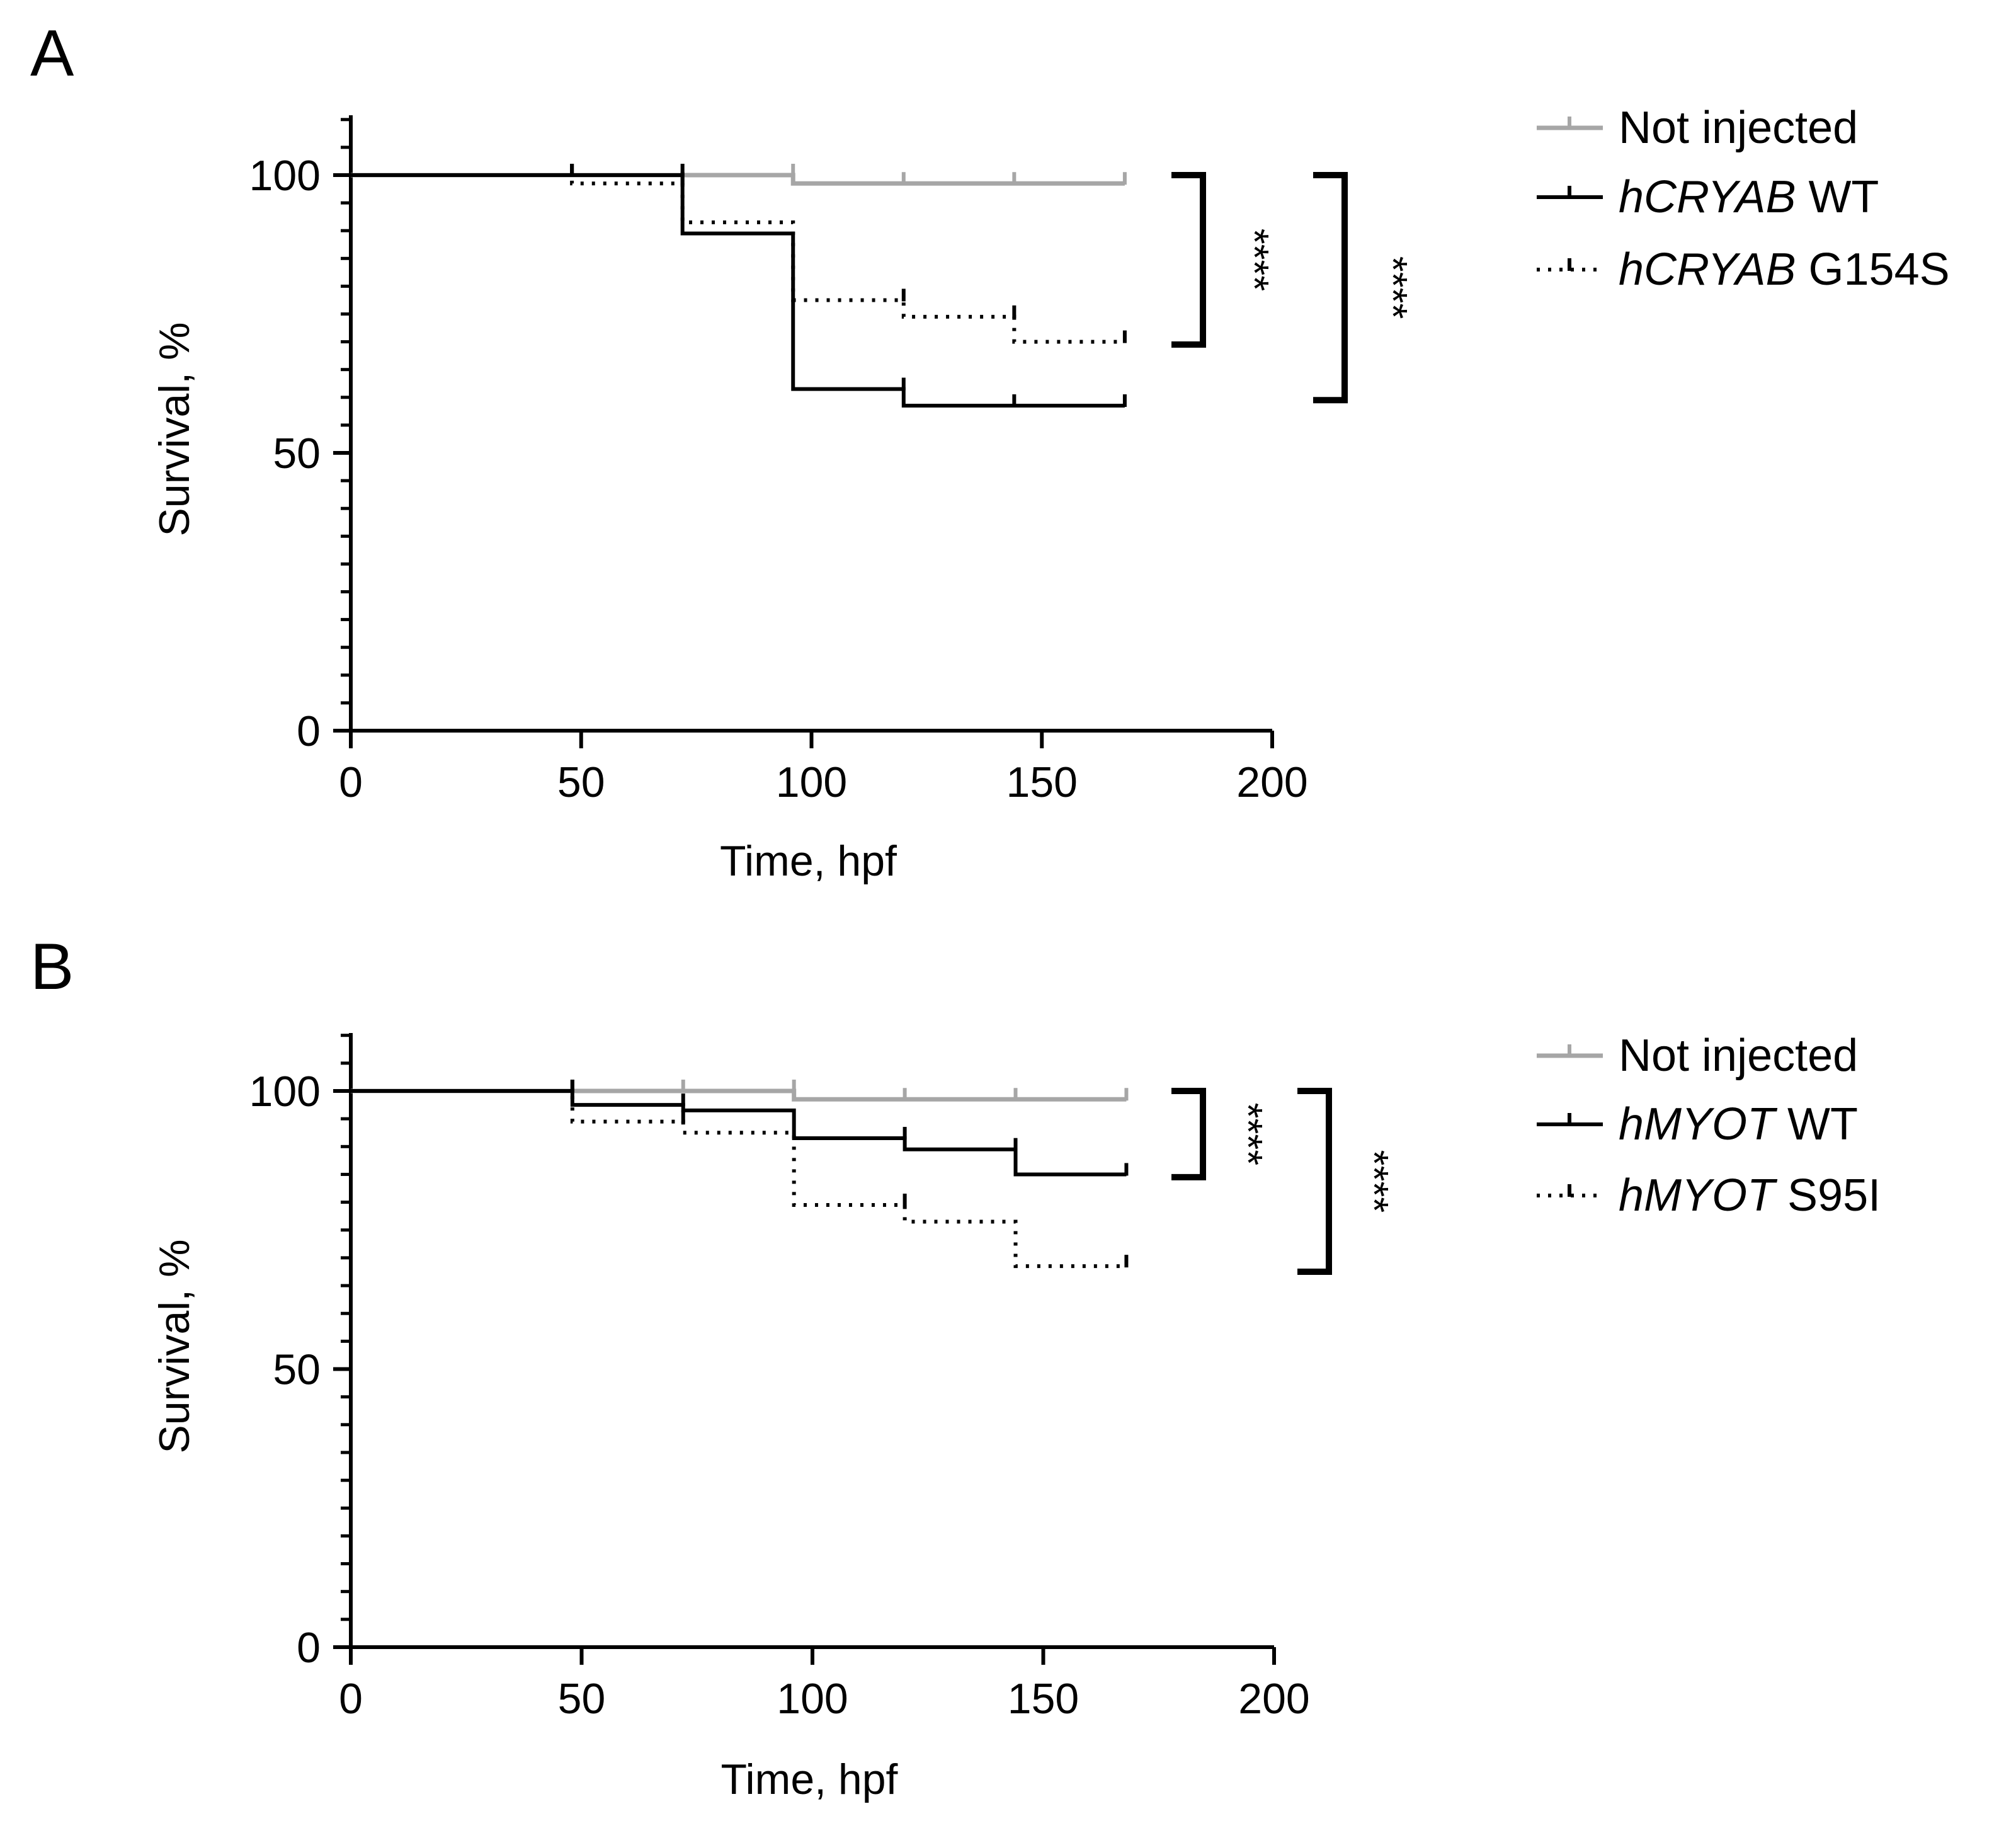 This screenshot has height=1821, width=2016. Describe the element at coordinates (52, 966) in the screenshot. I see `panel-letter: B` at that location.